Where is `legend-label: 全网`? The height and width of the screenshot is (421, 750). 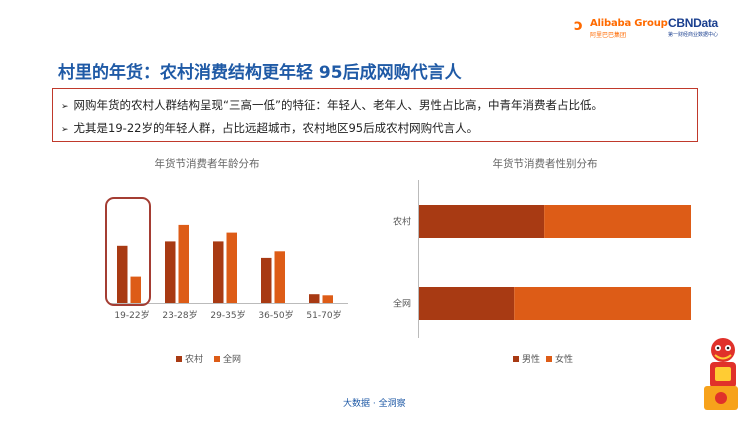
legend-label: 全网 is located at coordinates (232, 359).